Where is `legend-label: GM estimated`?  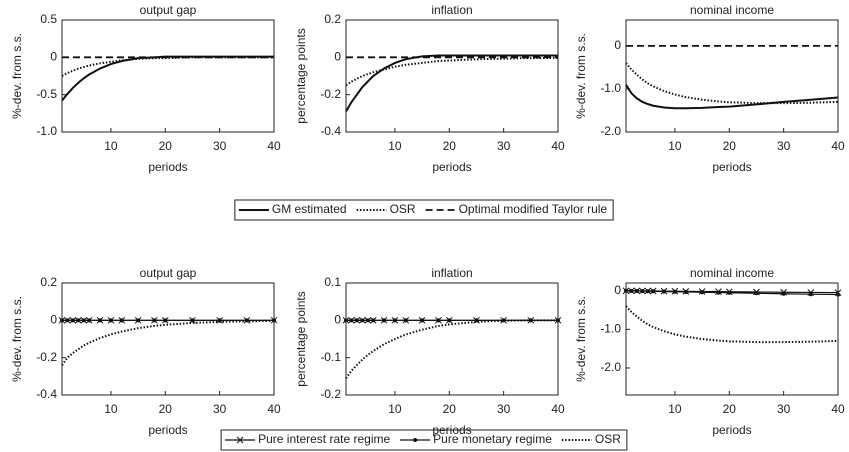
legend-label: GM estimated is located at coordinates (309, 209).